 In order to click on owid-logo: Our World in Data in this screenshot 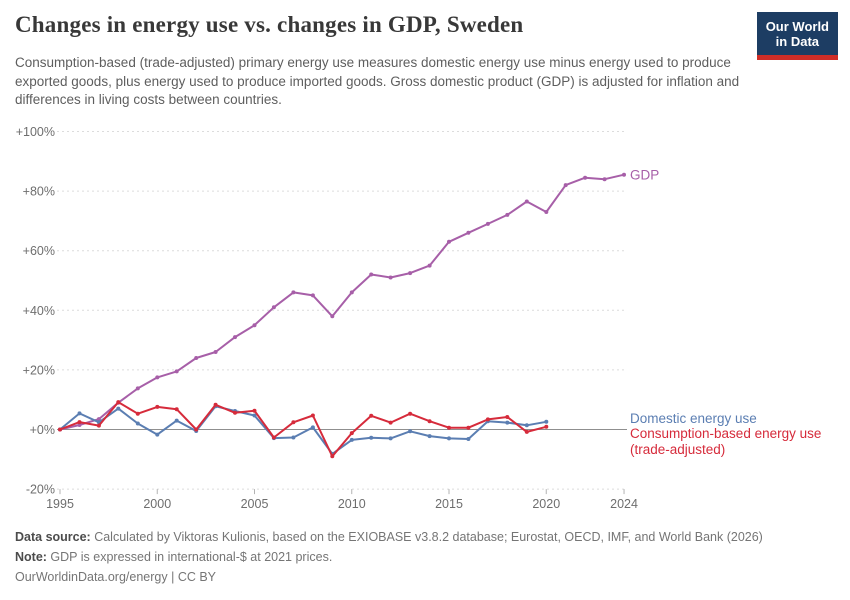, I will do `click(797, 36)`.